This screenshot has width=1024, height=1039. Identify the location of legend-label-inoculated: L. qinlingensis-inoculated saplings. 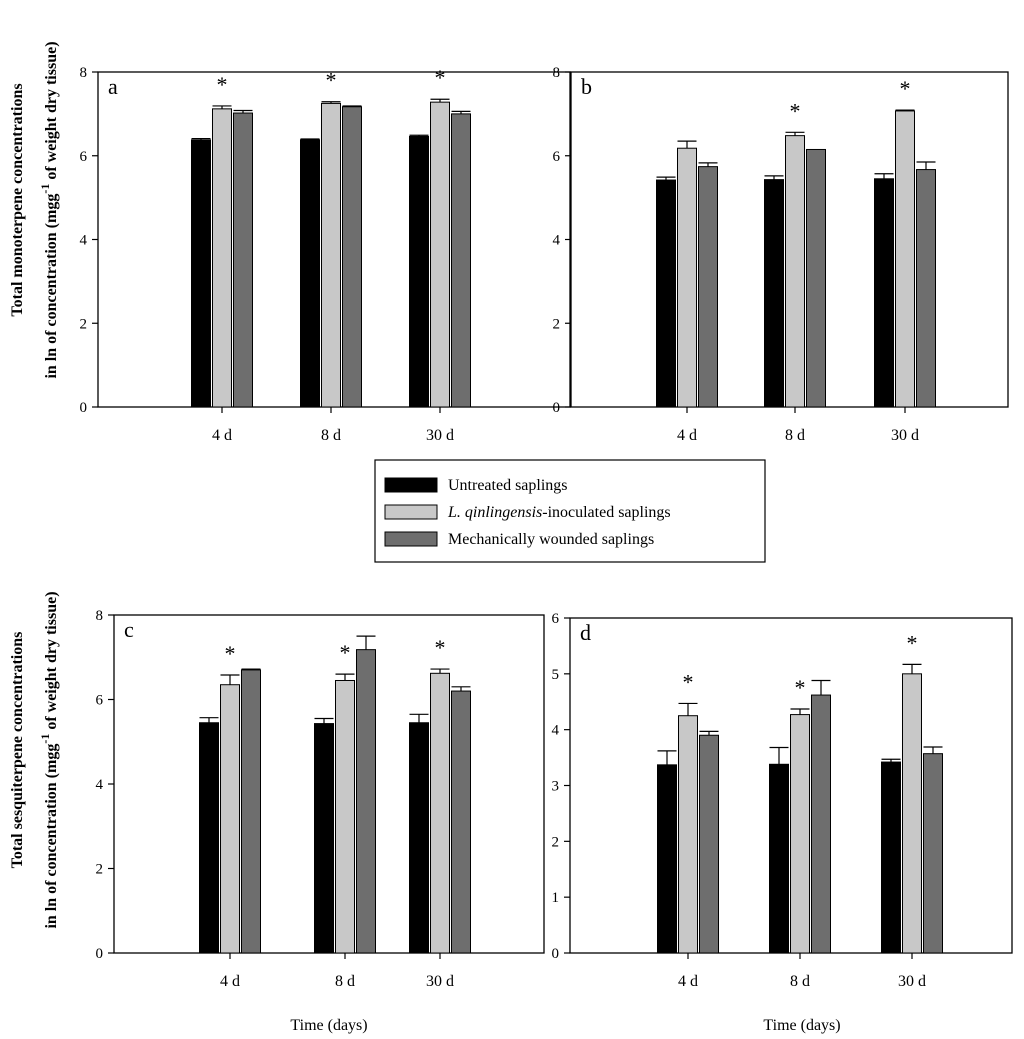
(559, 512).